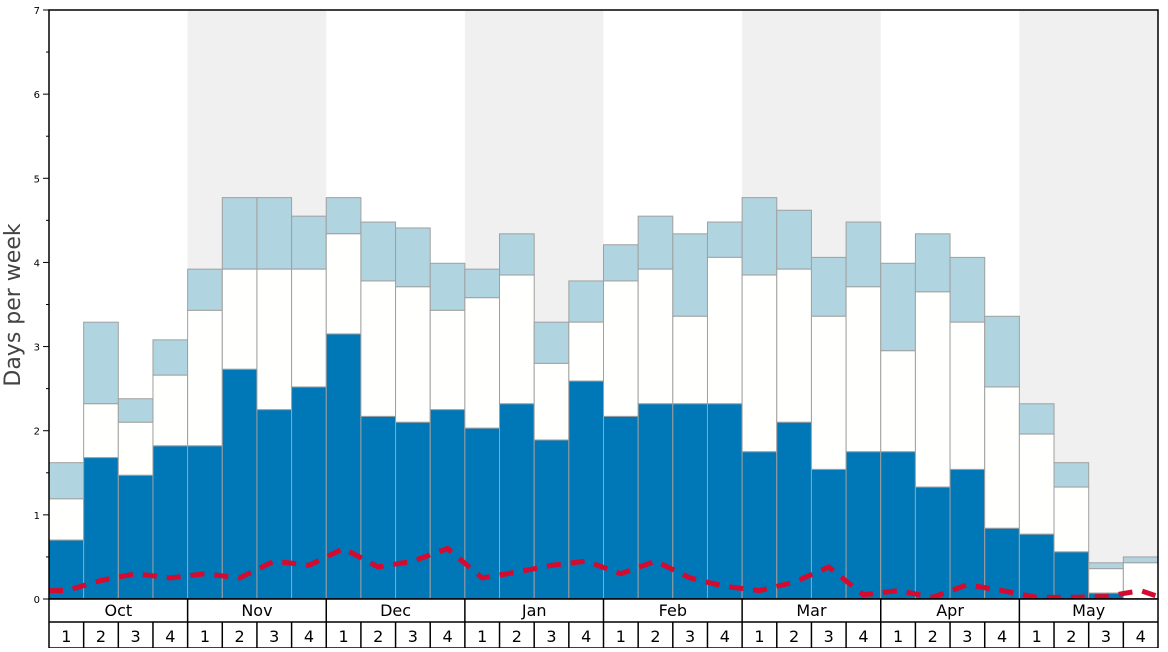 The height and width of the screenshot is (652, 1168). Describe the element at coordinates (13, 304) in the screenshot. I see `y-axis-label: Days per week` at that location.